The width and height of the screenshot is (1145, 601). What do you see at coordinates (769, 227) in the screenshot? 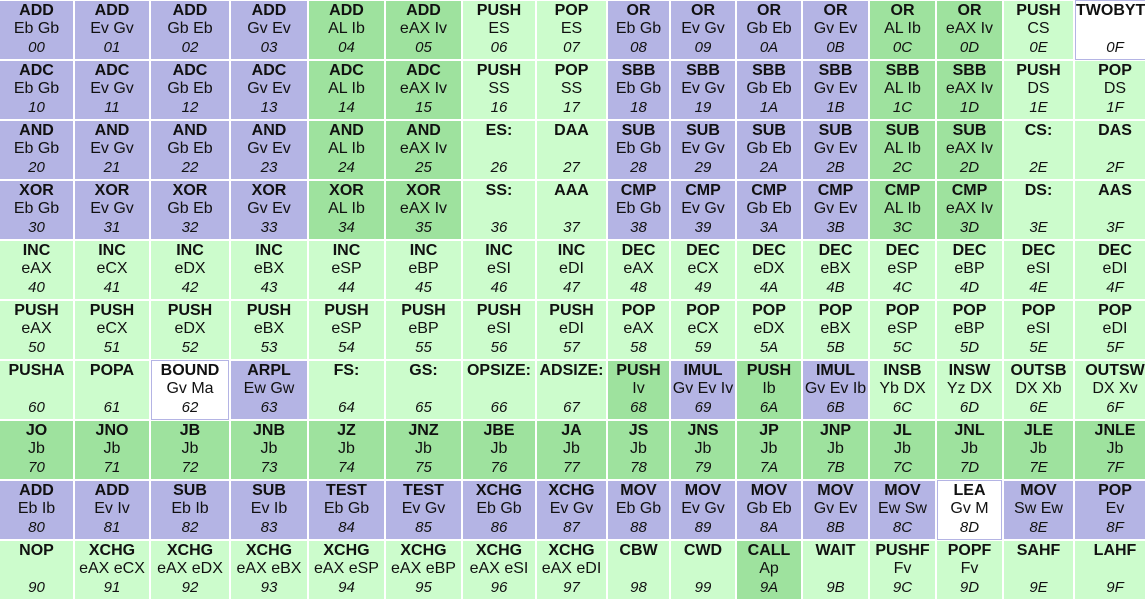
I see `hex-code: 3A` at bounding box center [769, 227].